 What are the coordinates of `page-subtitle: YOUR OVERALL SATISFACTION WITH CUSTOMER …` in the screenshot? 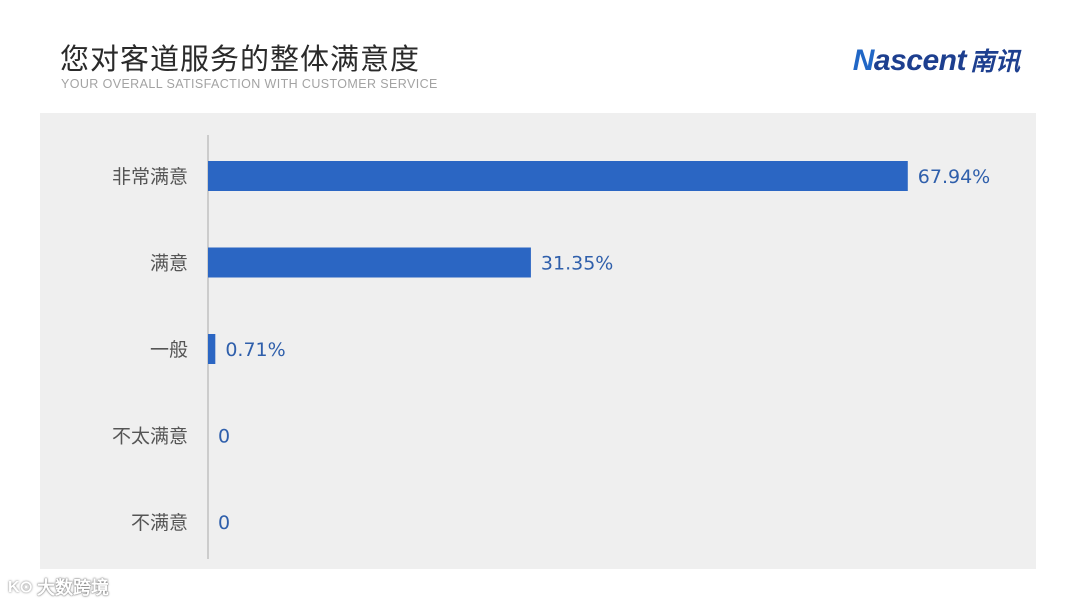 It's located at (249, 84).